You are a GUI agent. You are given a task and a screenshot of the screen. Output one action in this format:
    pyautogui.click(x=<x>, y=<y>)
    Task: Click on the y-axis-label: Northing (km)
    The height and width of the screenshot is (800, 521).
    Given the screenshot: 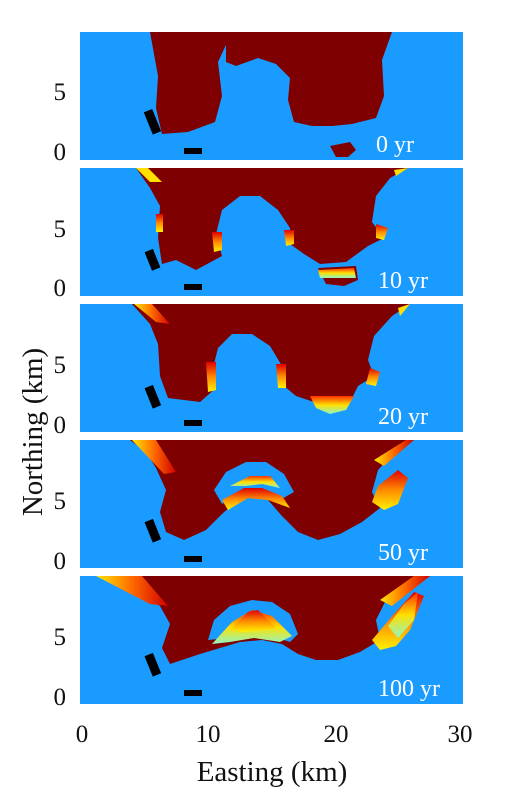 What is the action you would take?
    pyautogui.click(x=33, y=432)
    